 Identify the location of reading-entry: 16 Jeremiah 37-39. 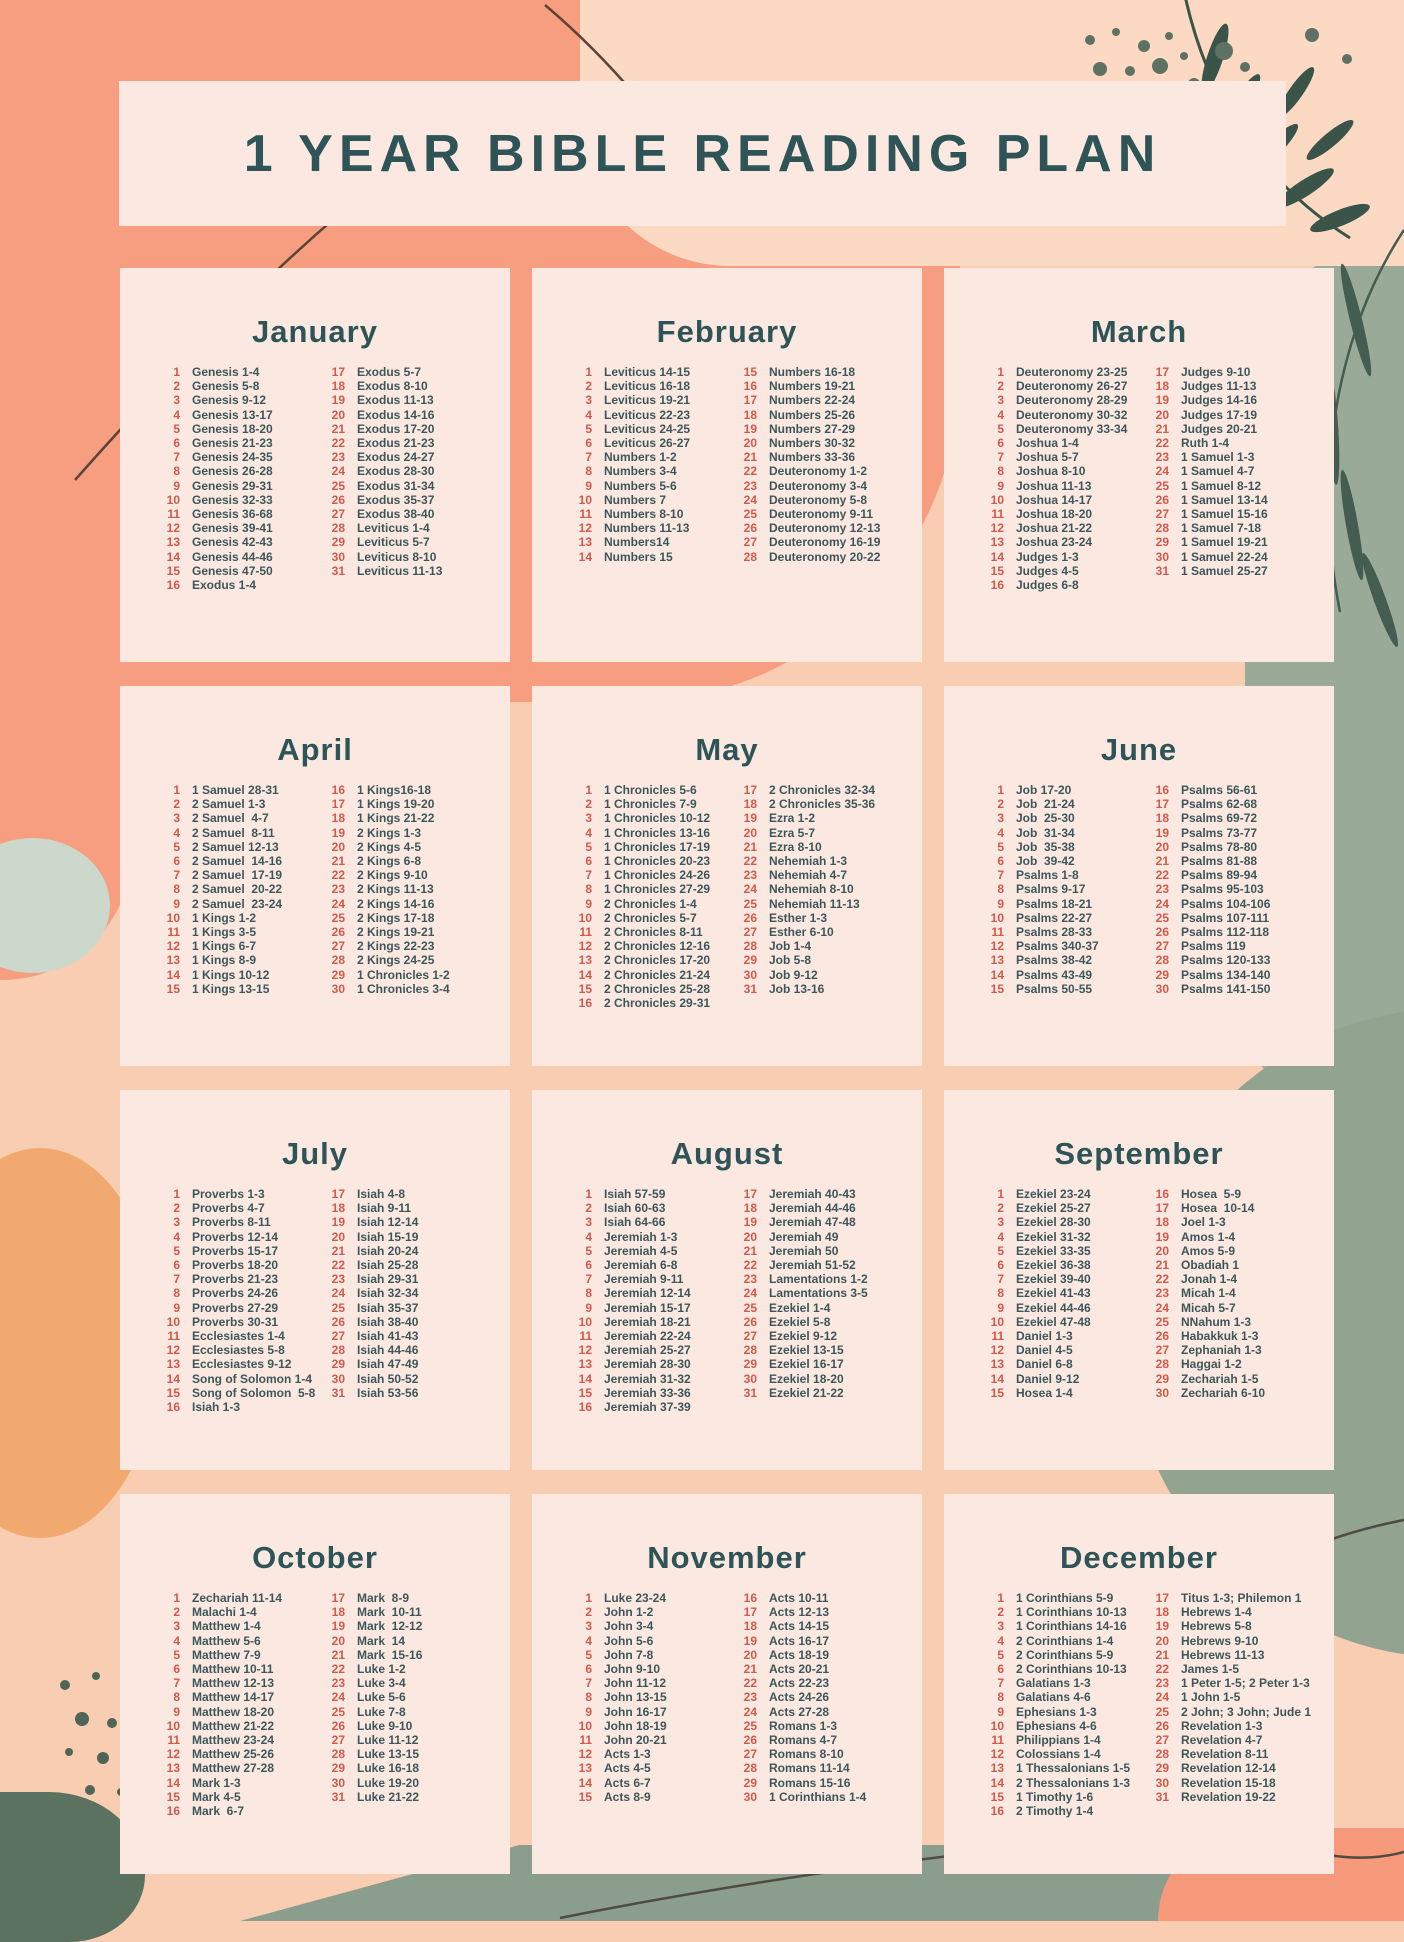
(648, 1407).